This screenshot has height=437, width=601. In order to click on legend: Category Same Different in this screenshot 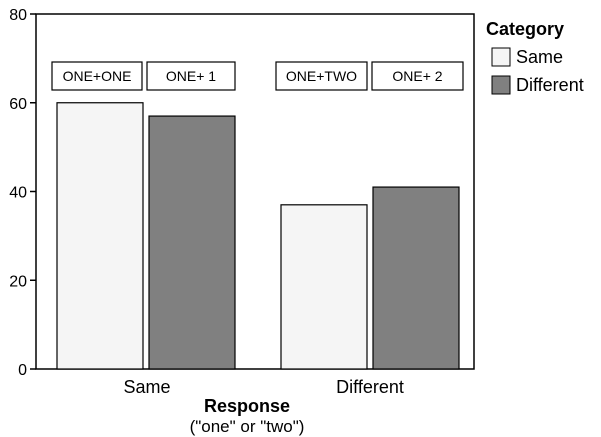, I will do `click(535, 57)`.